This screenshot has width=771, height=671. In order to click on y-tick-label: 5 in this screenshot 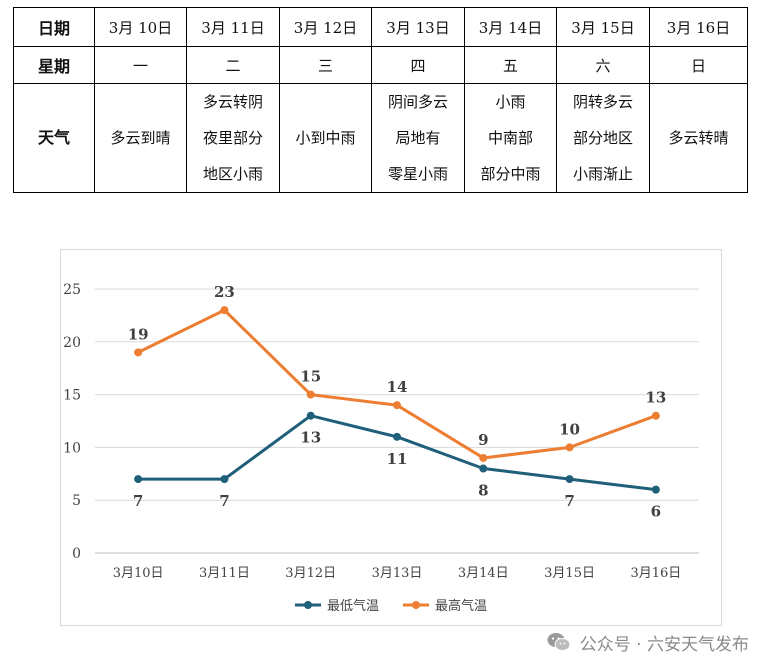, I will do `click(76, 501)`.